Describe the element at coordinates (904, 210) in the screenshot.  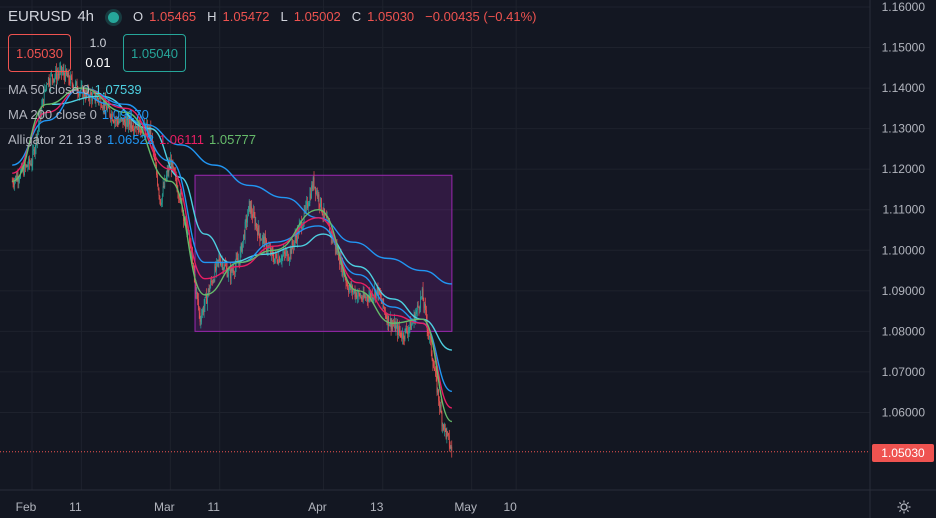
I see `y-tick-label: 1.11000` at that location.